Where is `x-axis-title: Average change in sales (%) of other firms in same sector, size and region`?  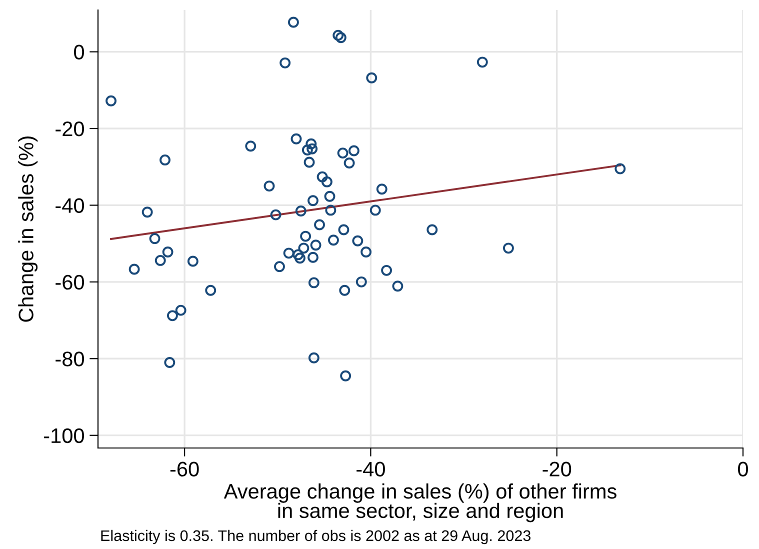 x-axis-title: Average change in sales (%) of other firms in same sector, size and region is located at coordinates (420, 502).